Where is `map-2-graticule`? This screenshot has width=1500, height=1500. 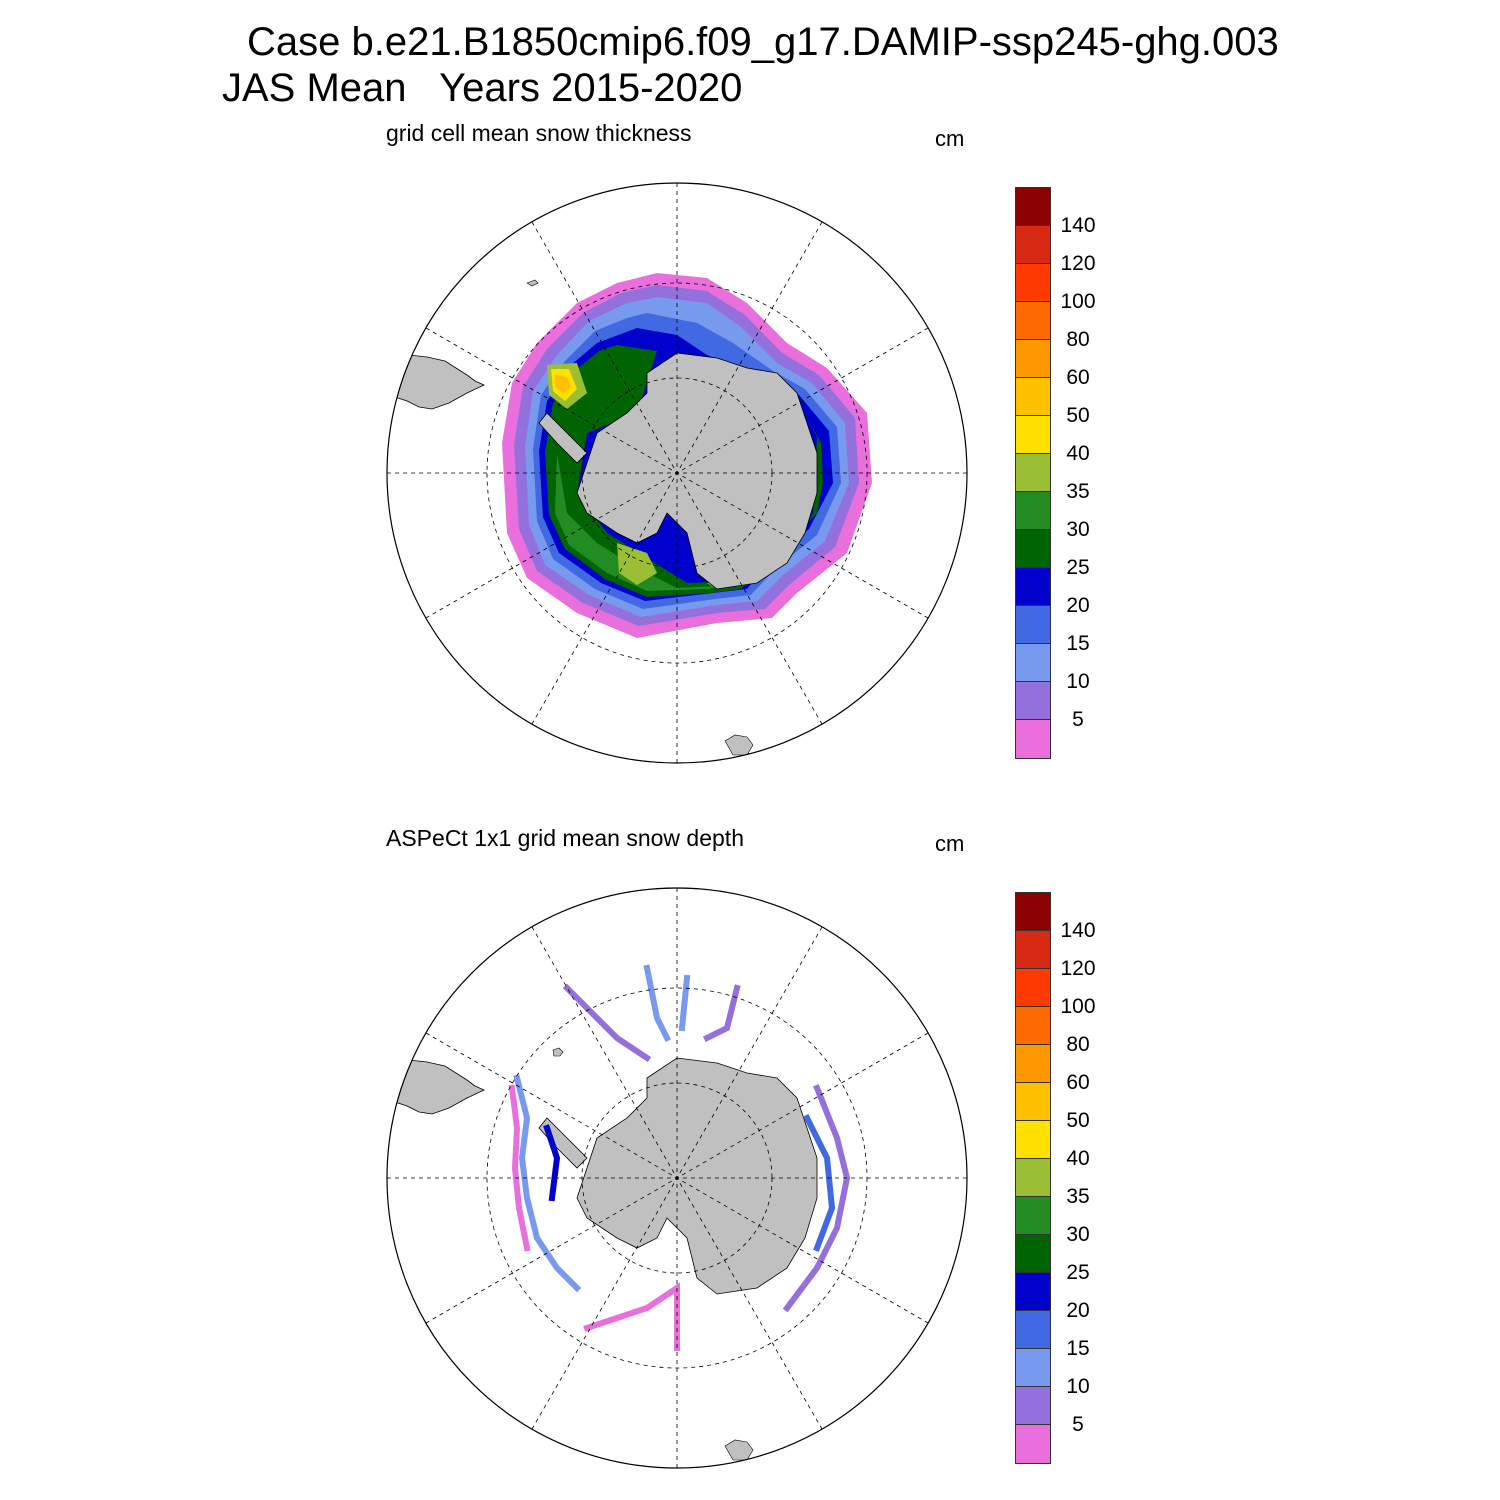
map-2-graticule is located at coordinates (677, 1178).